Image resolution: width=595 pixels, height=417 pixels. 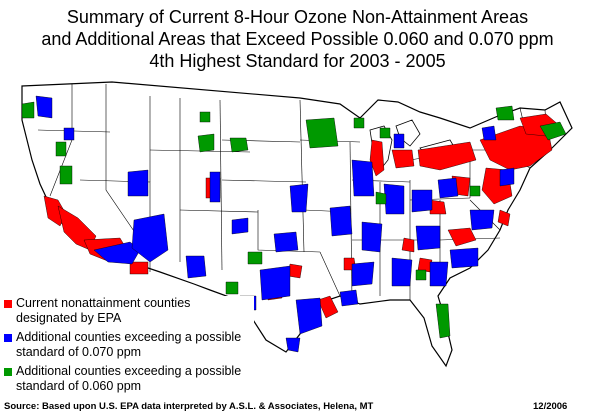 I want to click on legend-swatch-red, so click(x=8, y=304).